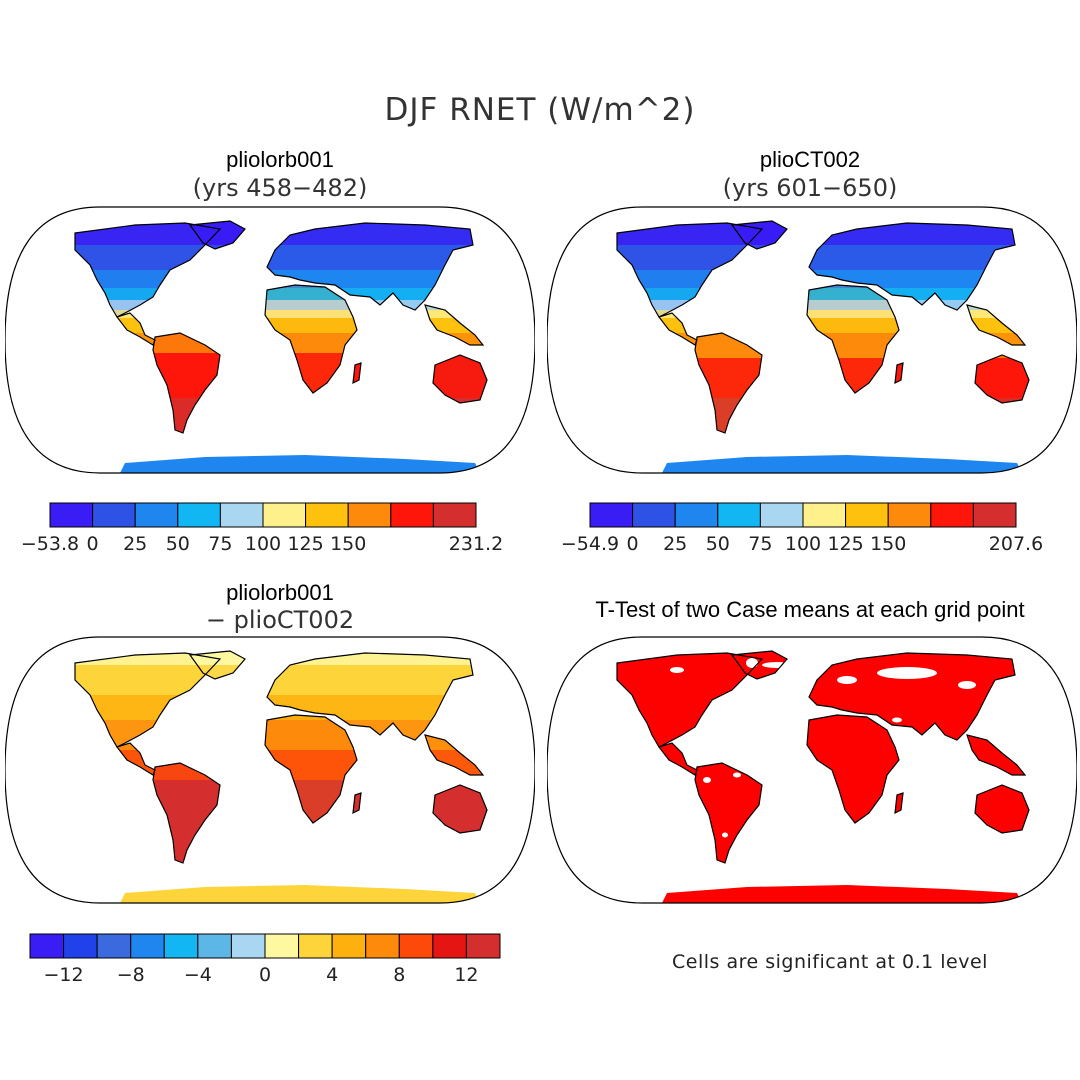 This screenshot has width=1080, height=1080. I want to click on panel1-map, so click(270, 340).